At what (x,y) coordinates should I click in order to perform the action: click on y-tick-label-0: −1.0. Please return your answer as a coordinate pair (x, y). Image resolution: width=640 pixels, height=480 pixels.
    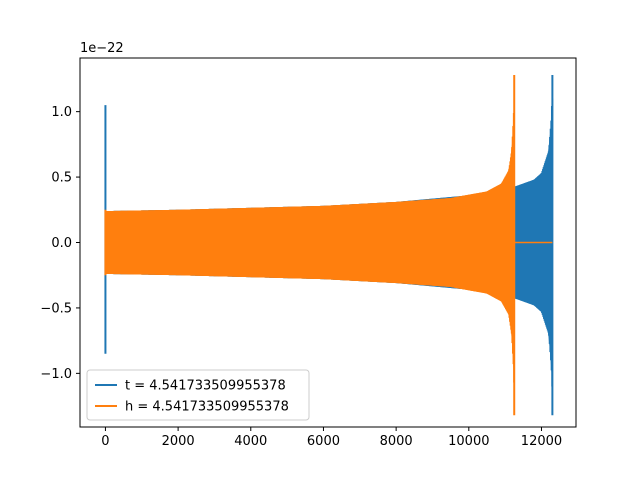
    Looking at the image, I should click on (56, 374).